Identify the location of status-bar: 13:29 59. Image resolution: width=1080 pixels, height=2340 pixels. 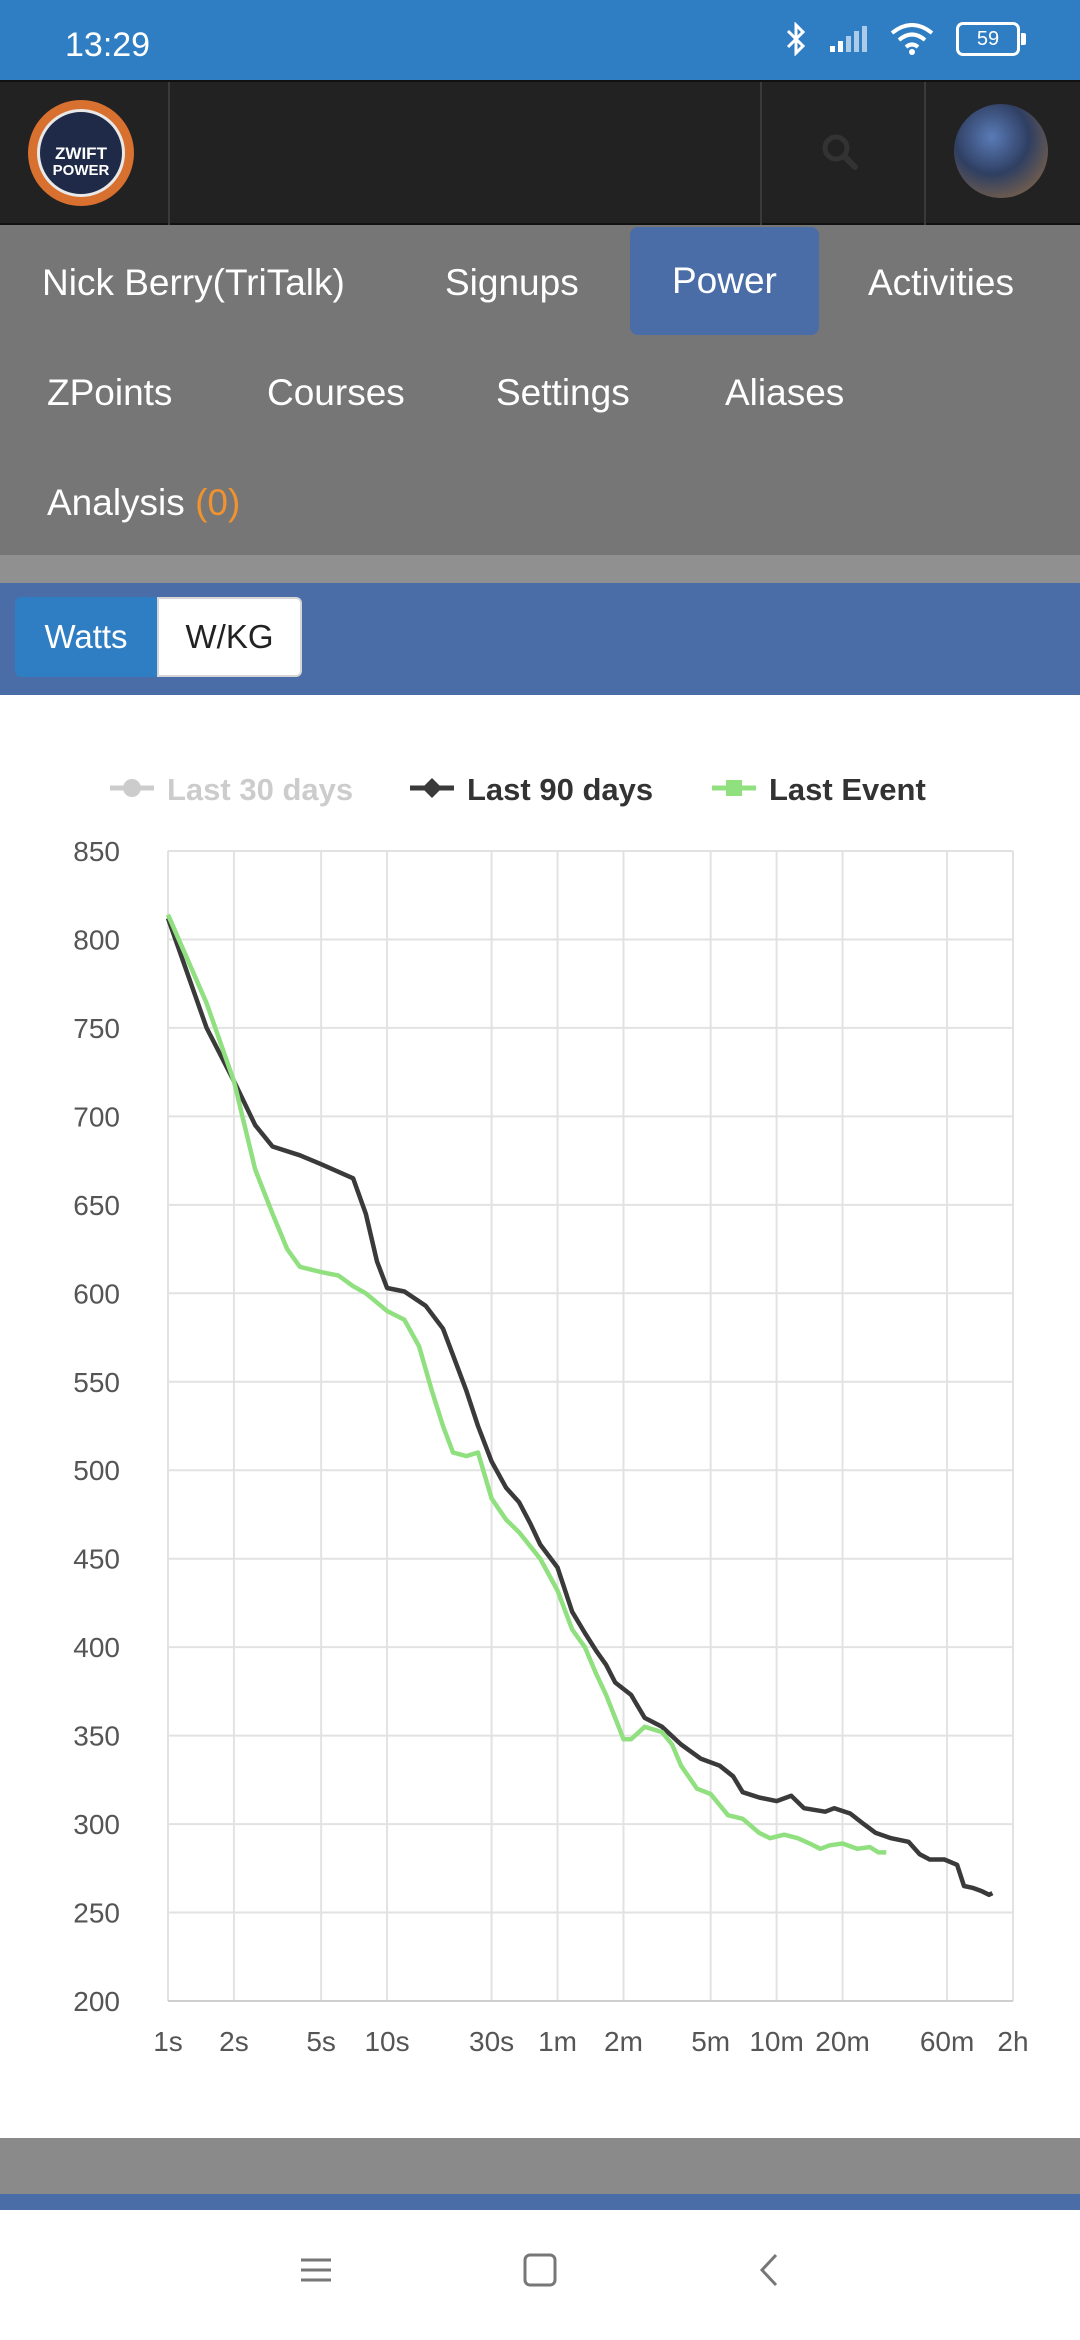
(540, 40).